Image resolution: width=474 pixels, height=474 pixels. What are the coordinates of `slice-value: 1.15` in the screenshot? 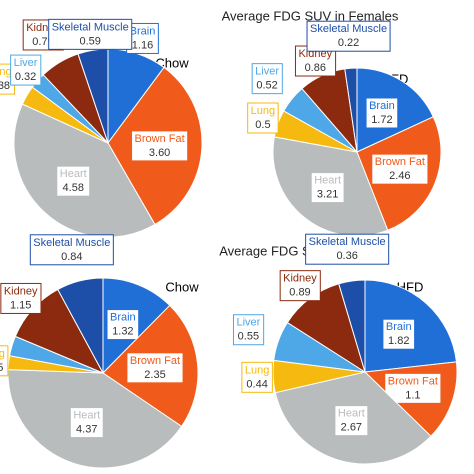 It's located at (20, 305).